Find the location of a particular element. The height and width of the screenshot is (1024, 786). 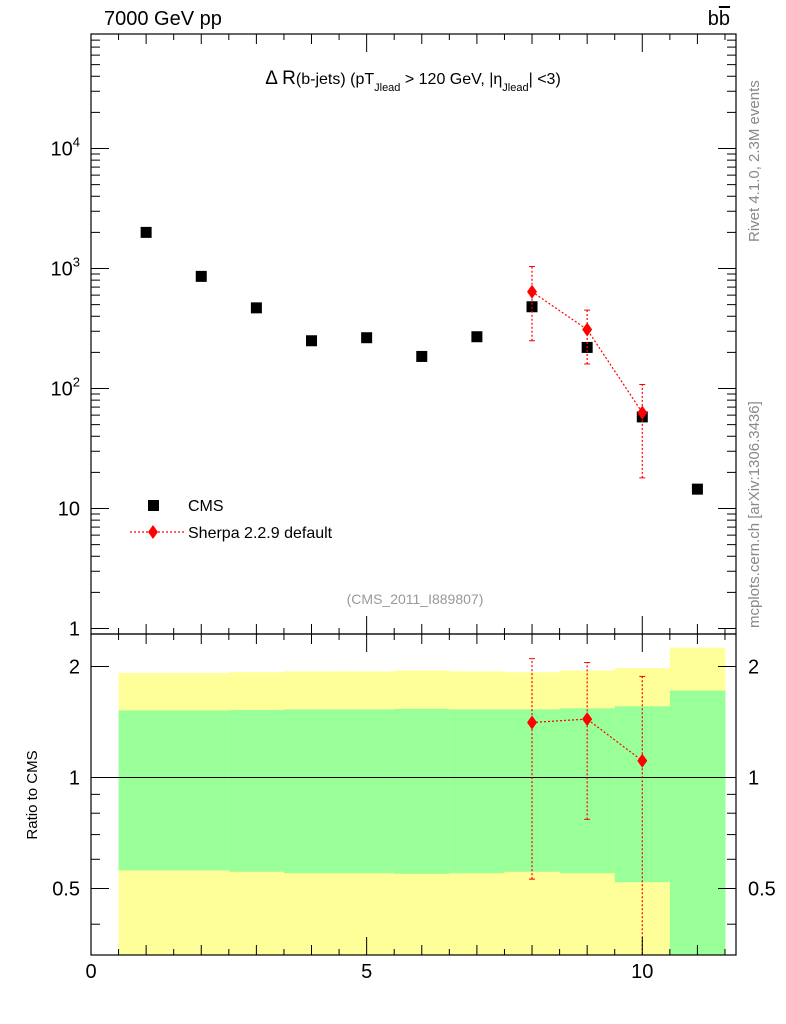

y-tick-label-ratio-right: 2 is located at coordinates (753, 667).